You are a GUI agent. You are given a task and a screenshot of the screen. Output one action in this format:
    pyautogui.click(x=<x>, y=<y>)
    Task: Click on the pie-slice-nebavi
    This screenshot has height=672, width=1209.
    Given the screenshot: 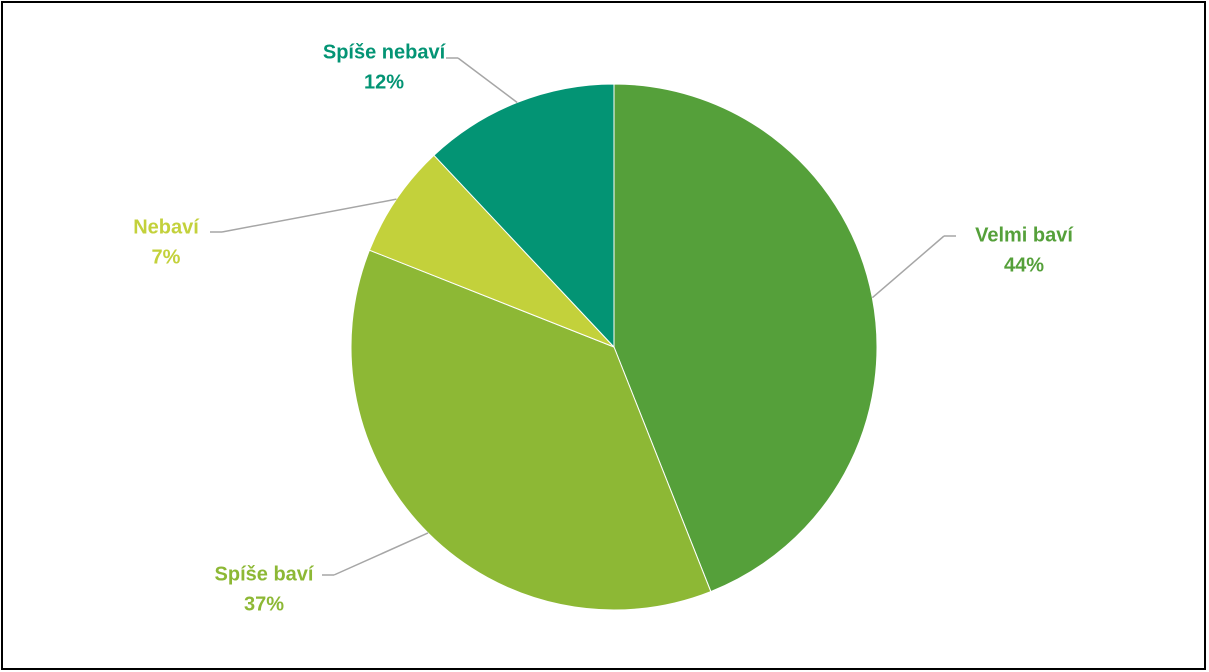 What is the action you would take?
    pyautogui.click(x=491, y=251)
    